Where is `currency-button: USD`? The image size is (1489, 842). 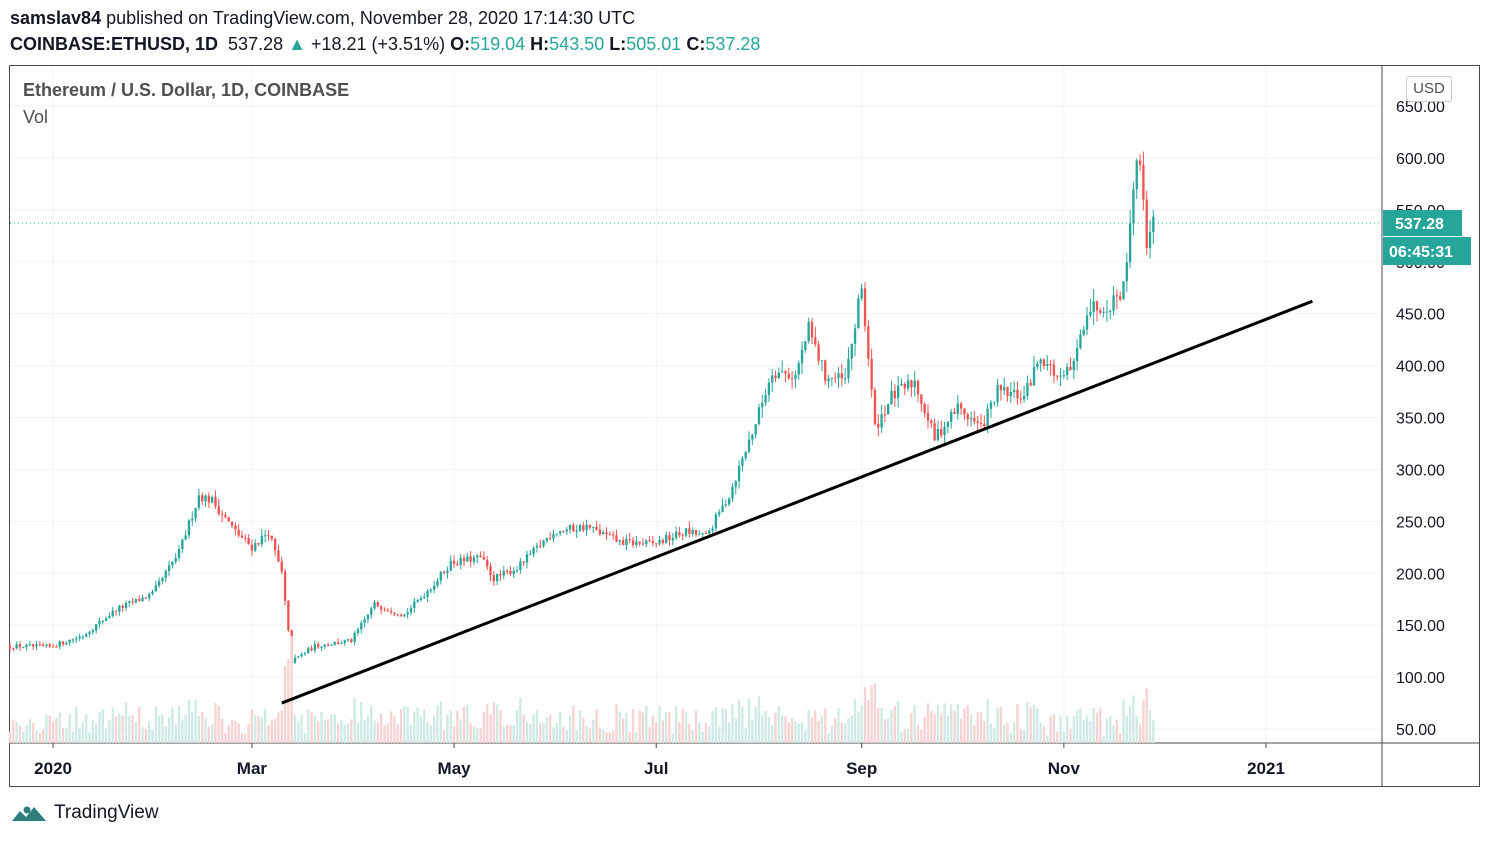
currency-button: USD is located at coordinates (1429, 89).